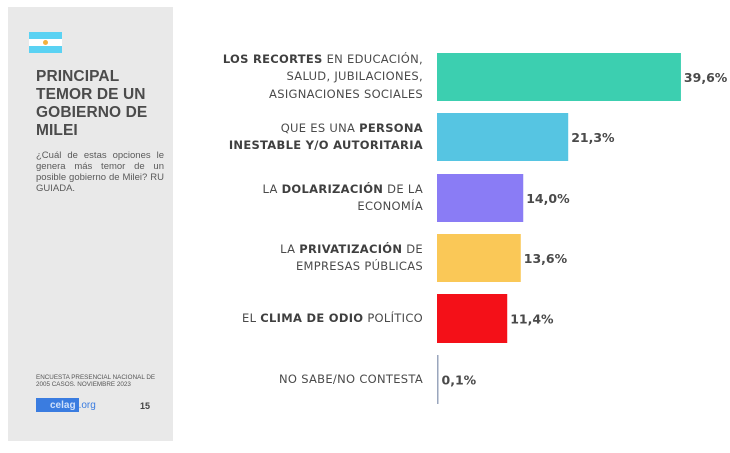 The image size is (730, 453). What do you see at coordinates (391, 127) in the screenshot?
I see `category-label-emphasis: PERSONA` at bounding box center [391, 127].